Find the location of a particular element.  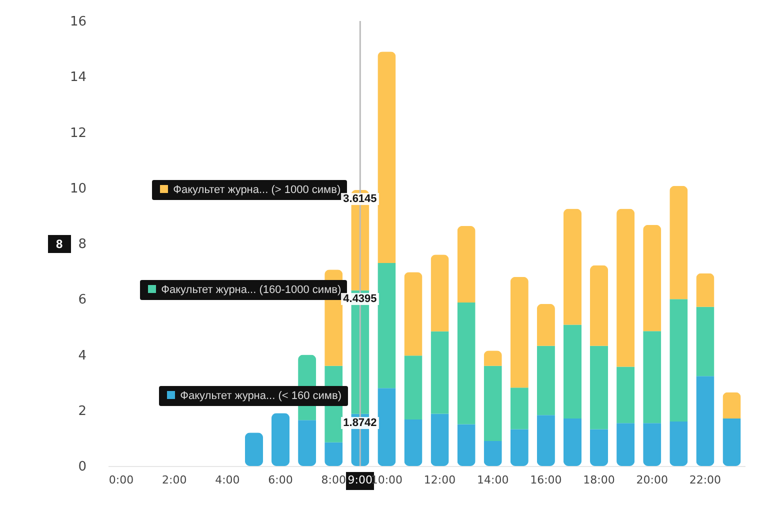

y-tick-label: 14 is located at coordinates (78, 78).